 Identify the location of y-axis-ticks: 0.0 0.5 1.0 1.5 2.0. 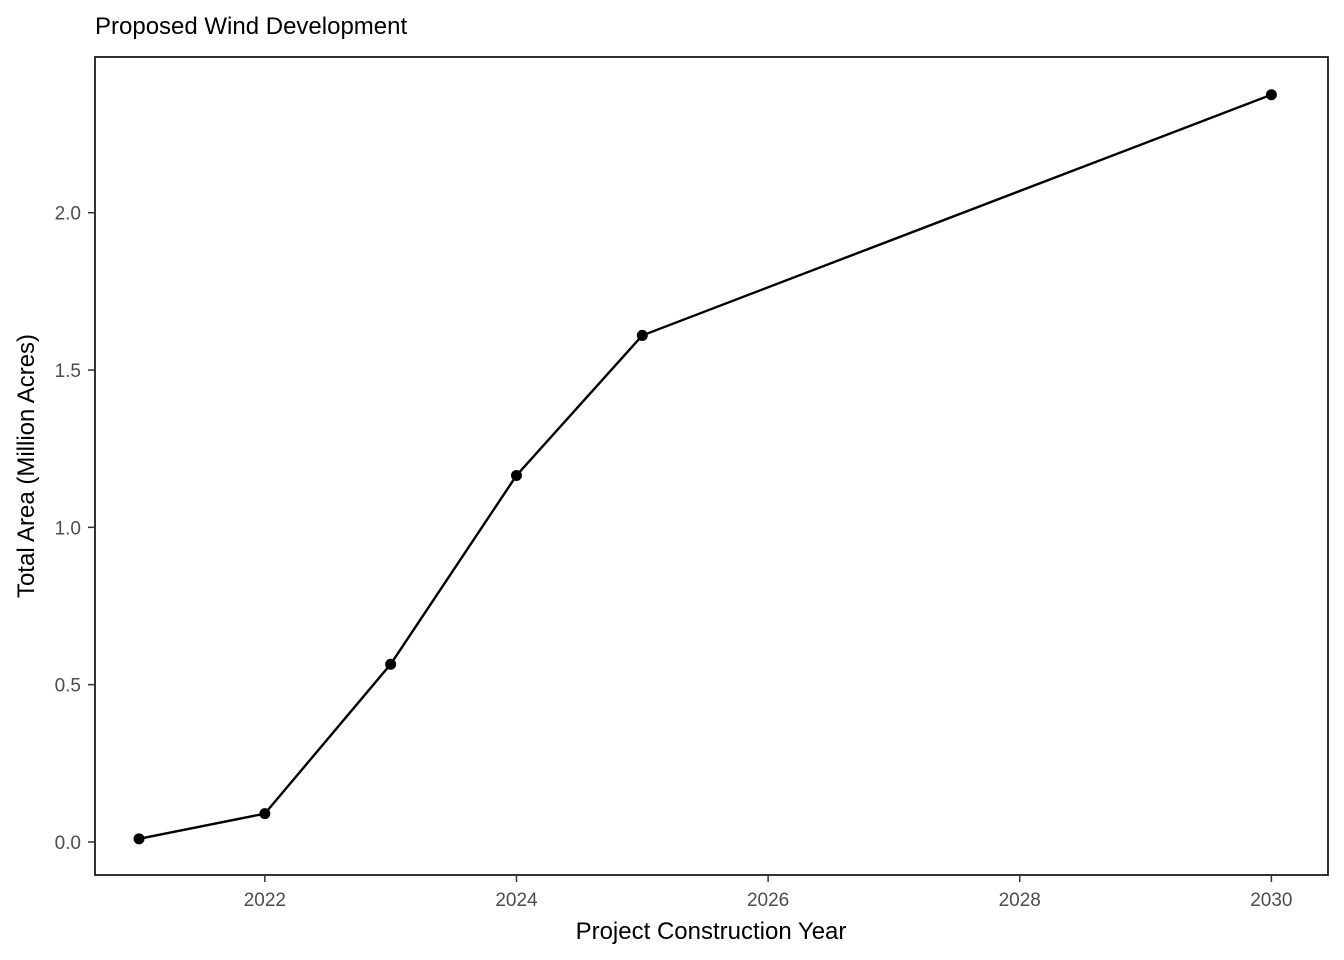
(75, 529).